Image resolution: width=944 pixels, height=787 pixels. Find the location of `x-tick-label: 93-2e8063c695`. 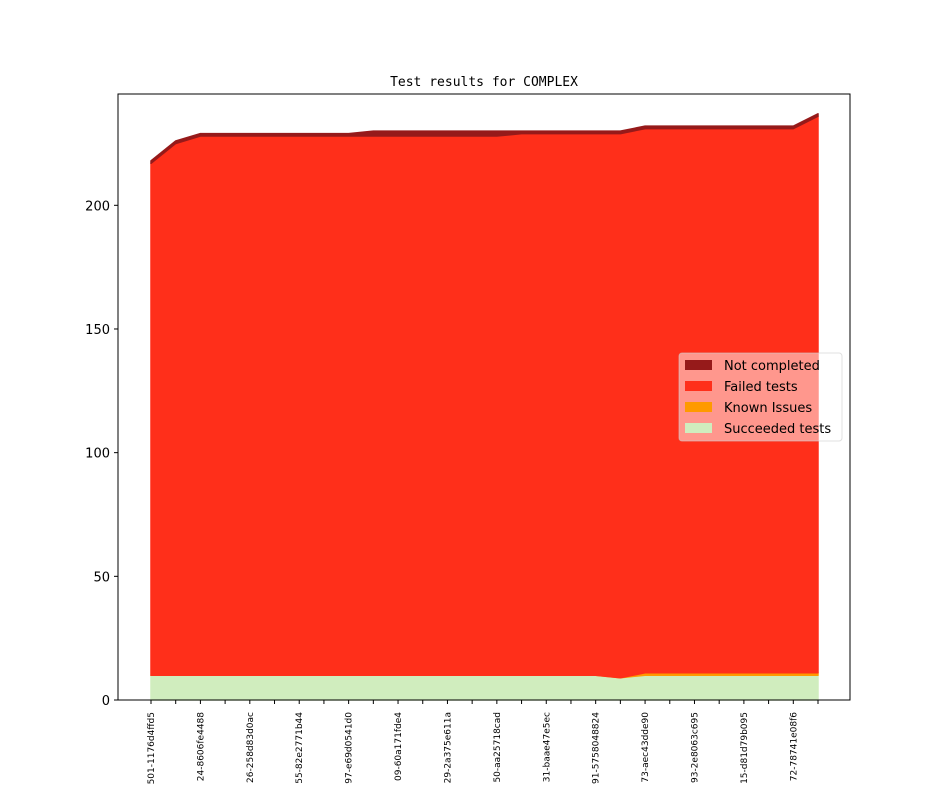

x-tick-label: 93-2e8063c695 is located at coordinates (695, 747).